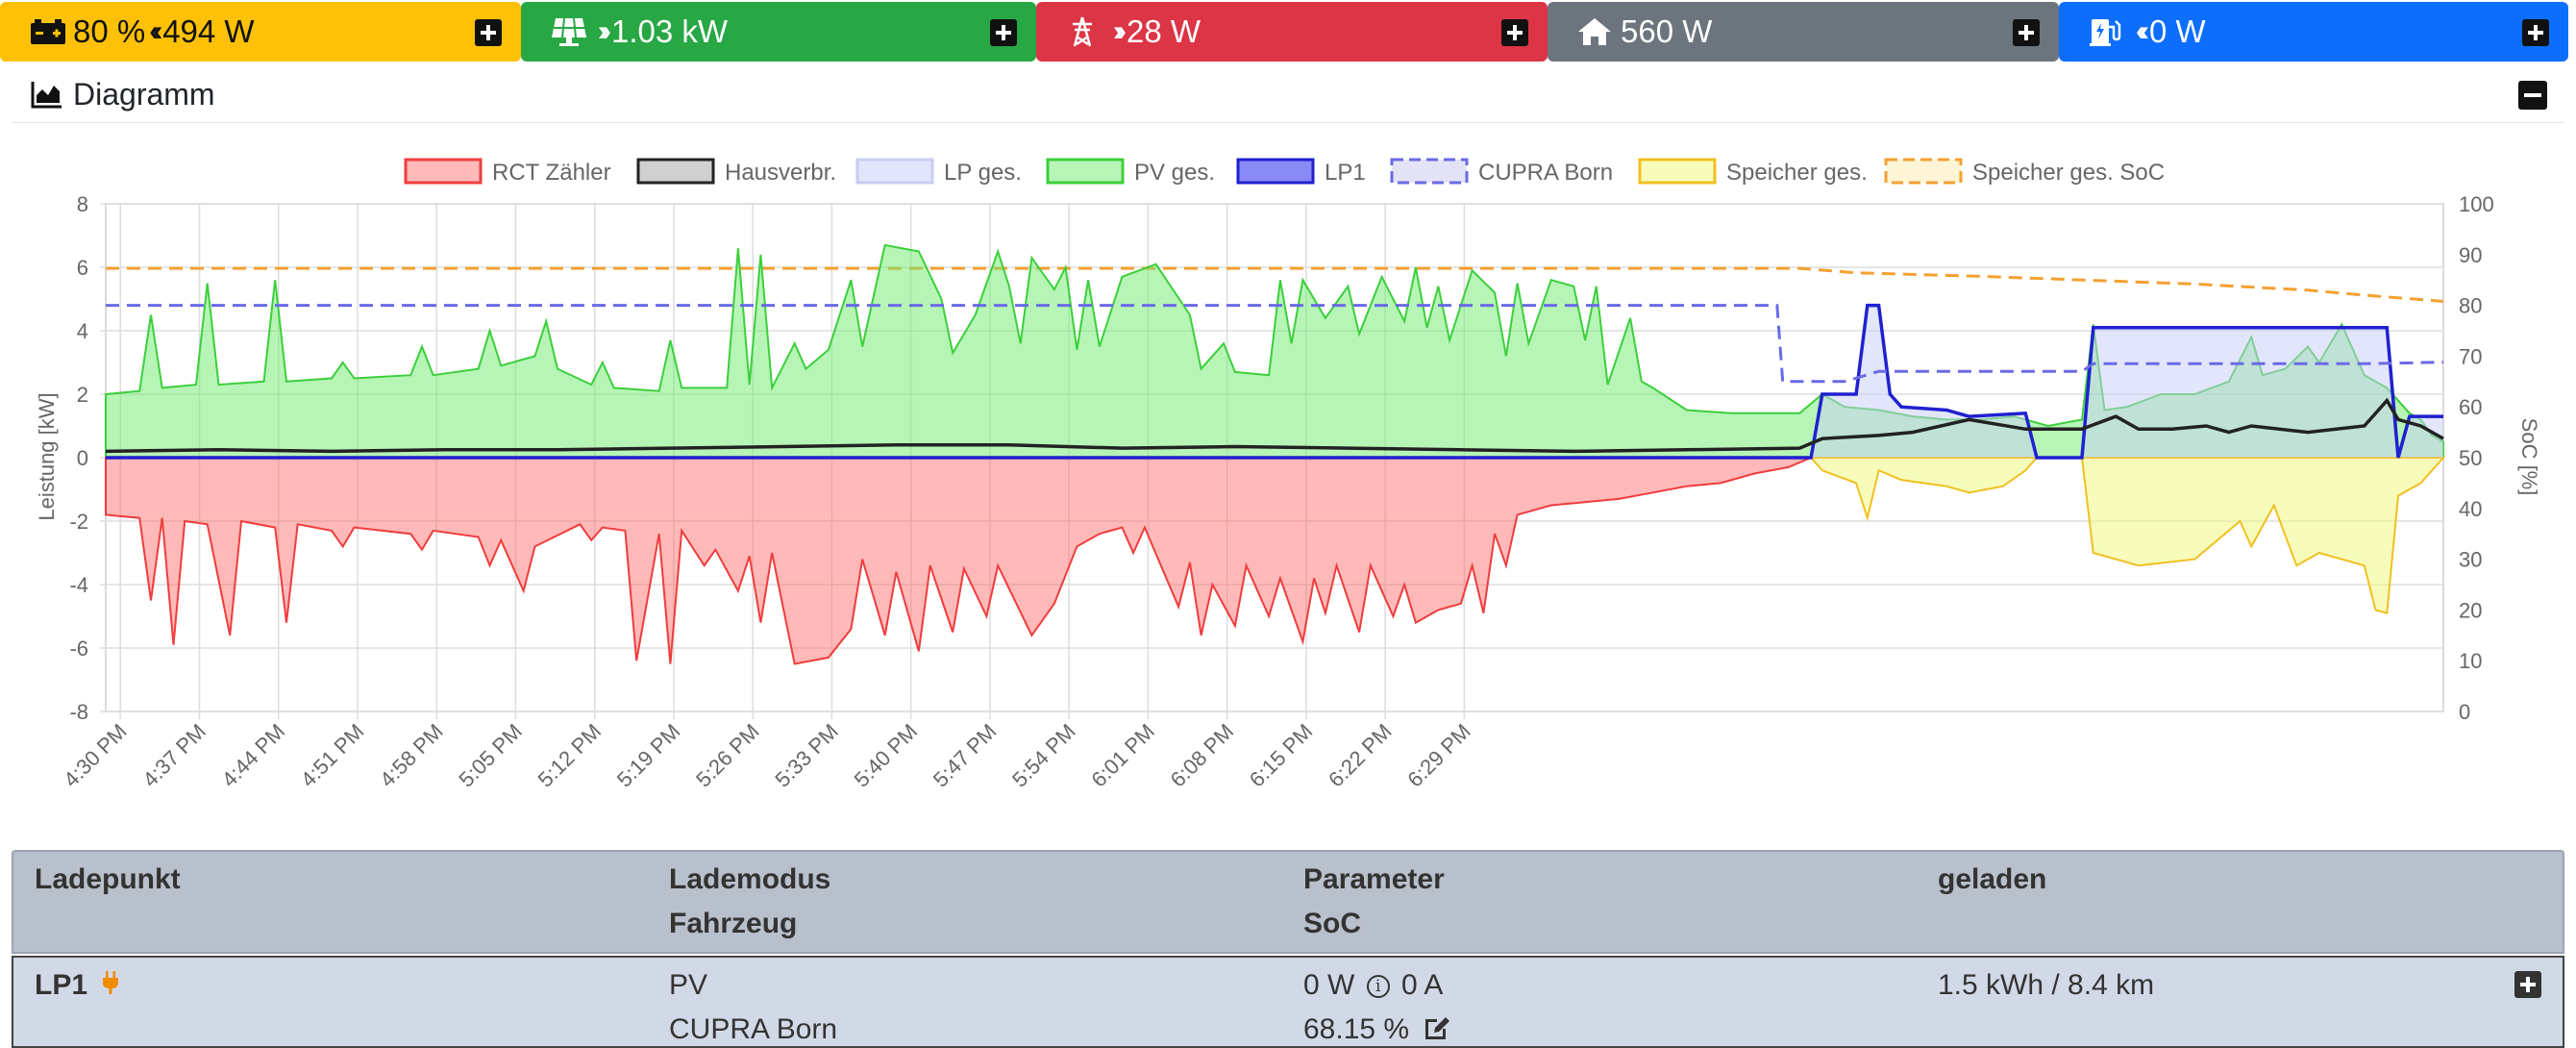 This screenshot has height=1048, width=2576. What do you see at coordinates (2471, 255) in the screenshot?
I see `y2-tick-label: 90` at bounding box center [2471, 255].